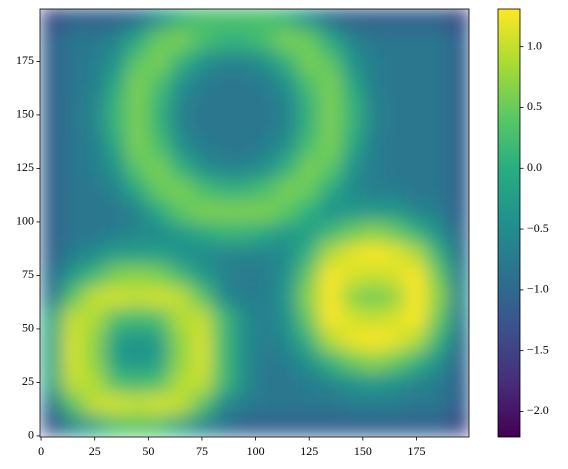  Describe the element at coordinates (148, 451) in the screenshot. I see `x-tick-label: 50` at that location.